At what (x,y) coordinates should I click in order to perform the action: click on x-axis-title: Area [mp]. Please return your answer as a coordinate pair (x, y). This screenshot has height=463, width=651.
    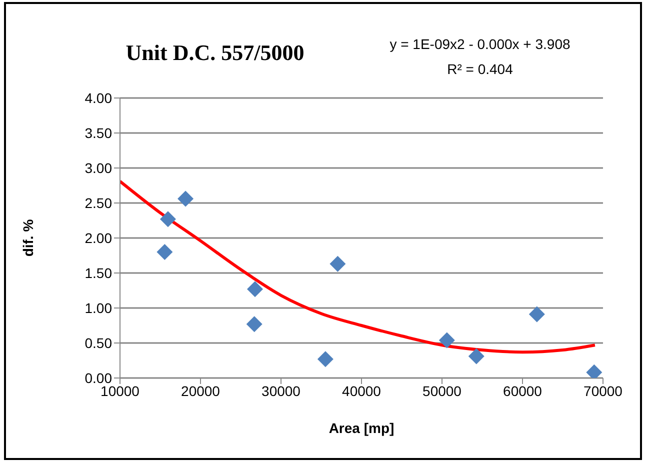
    Looking at the image, I should click on (361, 428).